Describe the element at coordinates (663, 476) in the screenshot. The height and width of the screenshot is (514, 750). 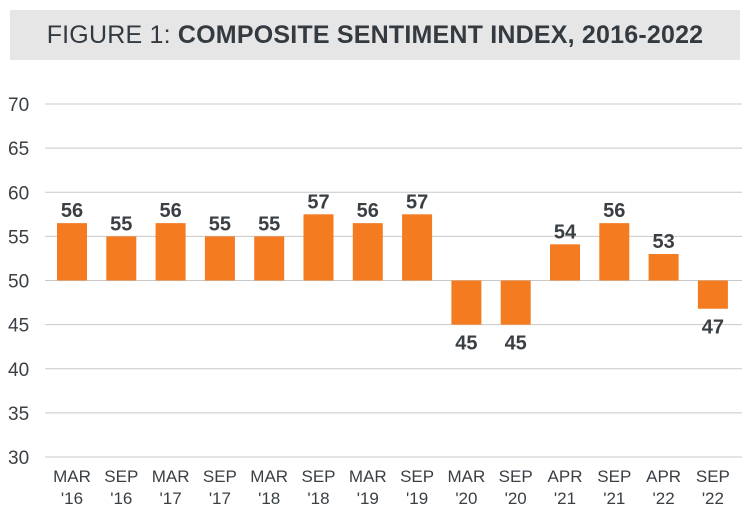
I see `x-tick-label-12-month: APR` at that location.